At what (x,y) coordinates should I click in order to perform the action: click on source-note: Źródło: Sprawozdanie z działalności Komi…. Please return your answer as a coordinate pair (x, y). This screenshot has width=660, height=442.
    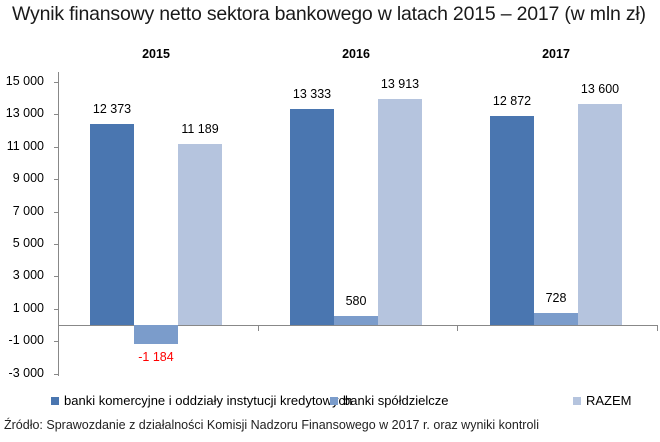
    Looking at the image, I should click on (271, 425).